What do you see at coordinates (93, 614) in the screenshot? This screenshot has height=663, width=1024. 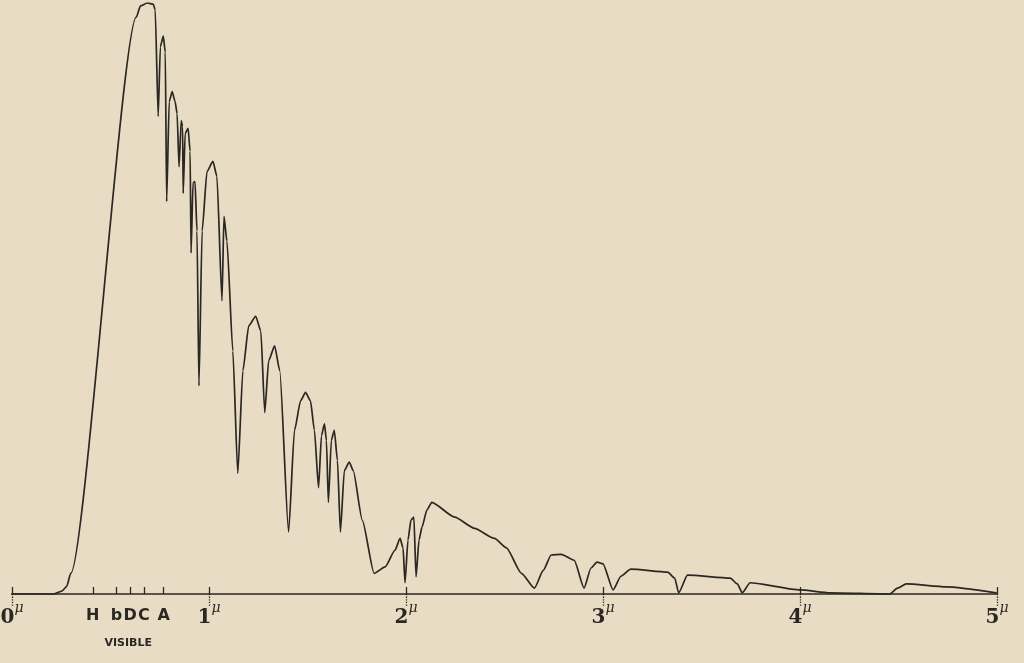 I see `x-tick-label: H` at bounding box center [93, 614].